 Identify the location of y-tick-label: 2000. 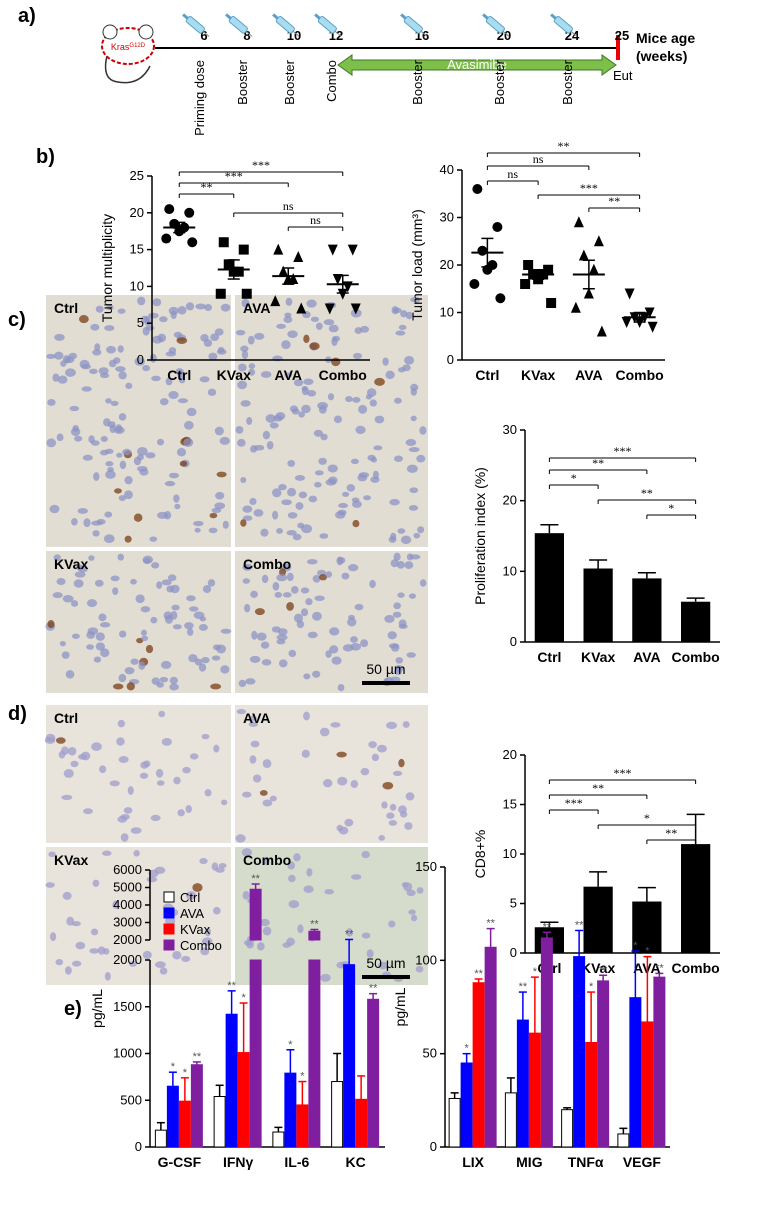
(127, 959).